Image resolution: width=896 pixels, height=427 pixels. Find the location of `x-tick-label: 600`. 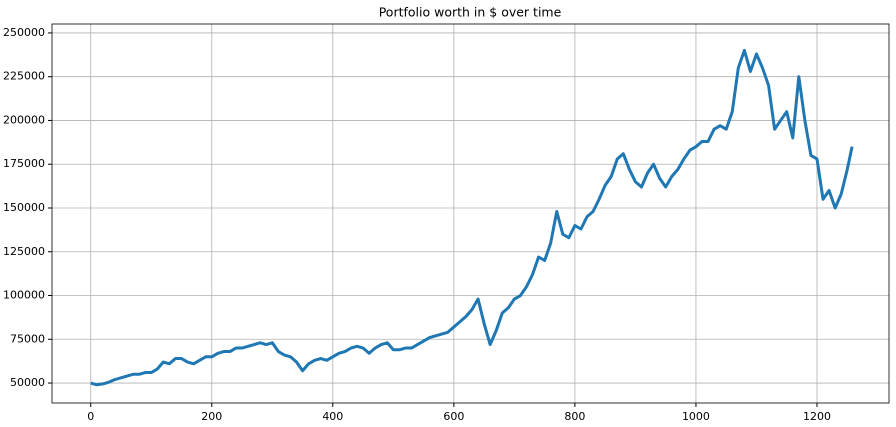

x-tick-label: 600 is located at coordinates (453, 416).